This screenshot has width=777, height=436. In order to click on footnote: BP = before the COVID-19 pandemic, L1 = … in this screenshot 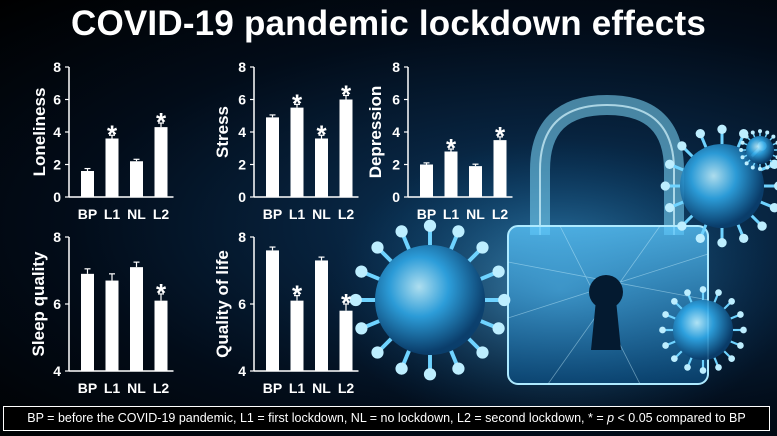, I will do `click(386, 418)`.